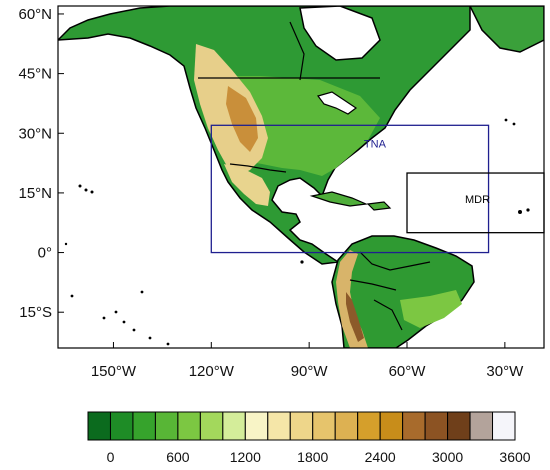 The image size is (550, 470). Describe the element at coordinates (312, 457) in the screenshot. I see `colorbar-label: 1800` at that location.